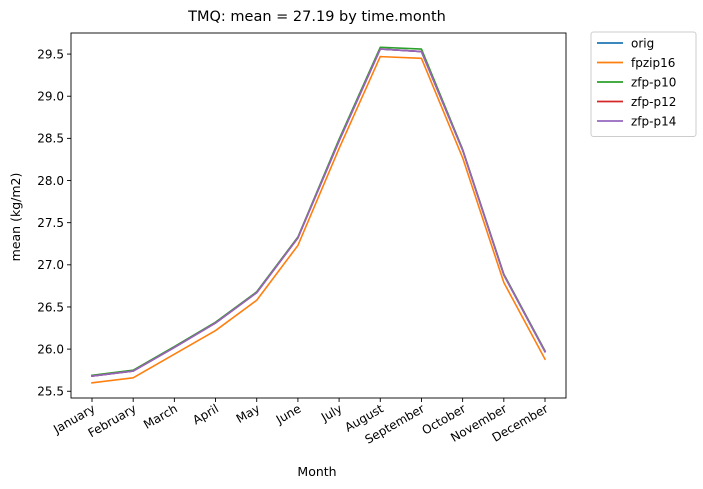  Describe the element at coordinates (15, 217) in the screenshot. I see `y-axis-label: mean (kg/m2)` at that location.